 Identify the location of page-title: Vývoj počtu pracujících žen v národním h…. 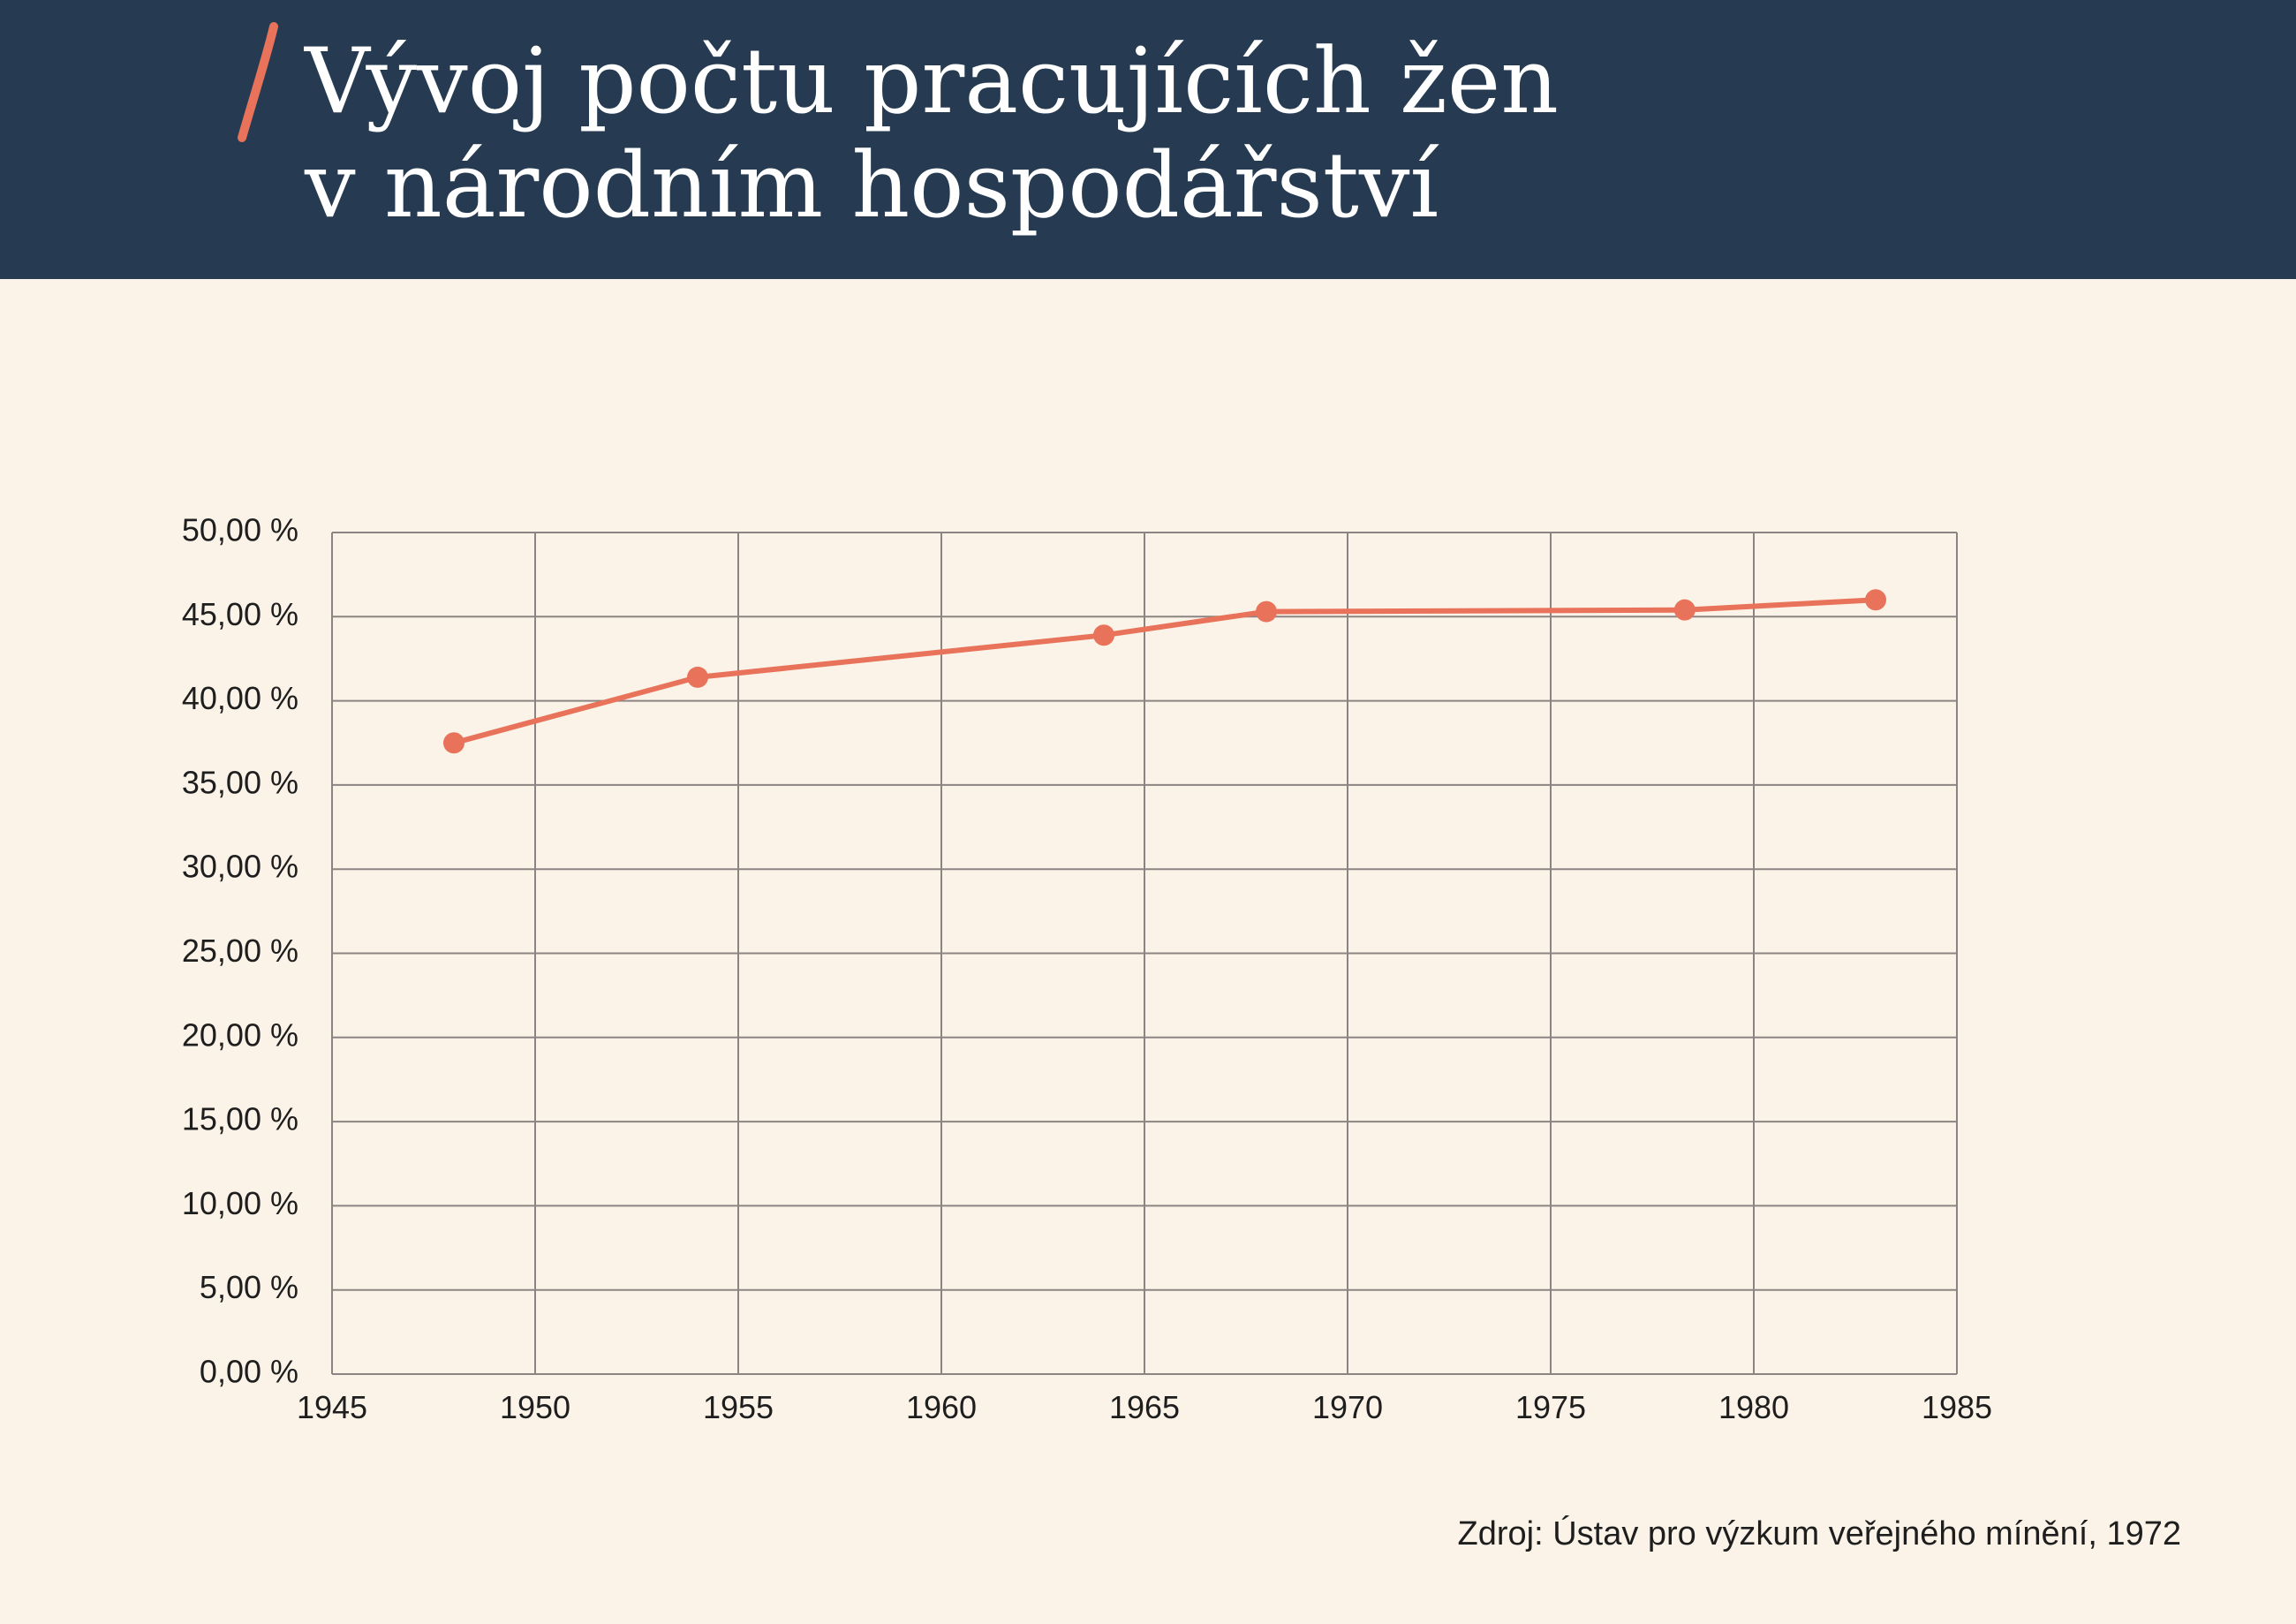
(932, 134).